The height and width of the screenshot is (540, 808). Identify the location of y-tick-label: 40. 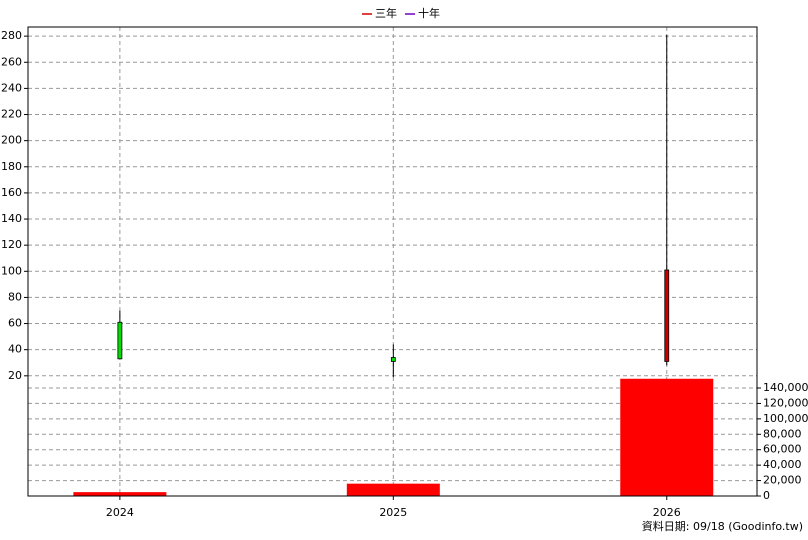
(15, 349).